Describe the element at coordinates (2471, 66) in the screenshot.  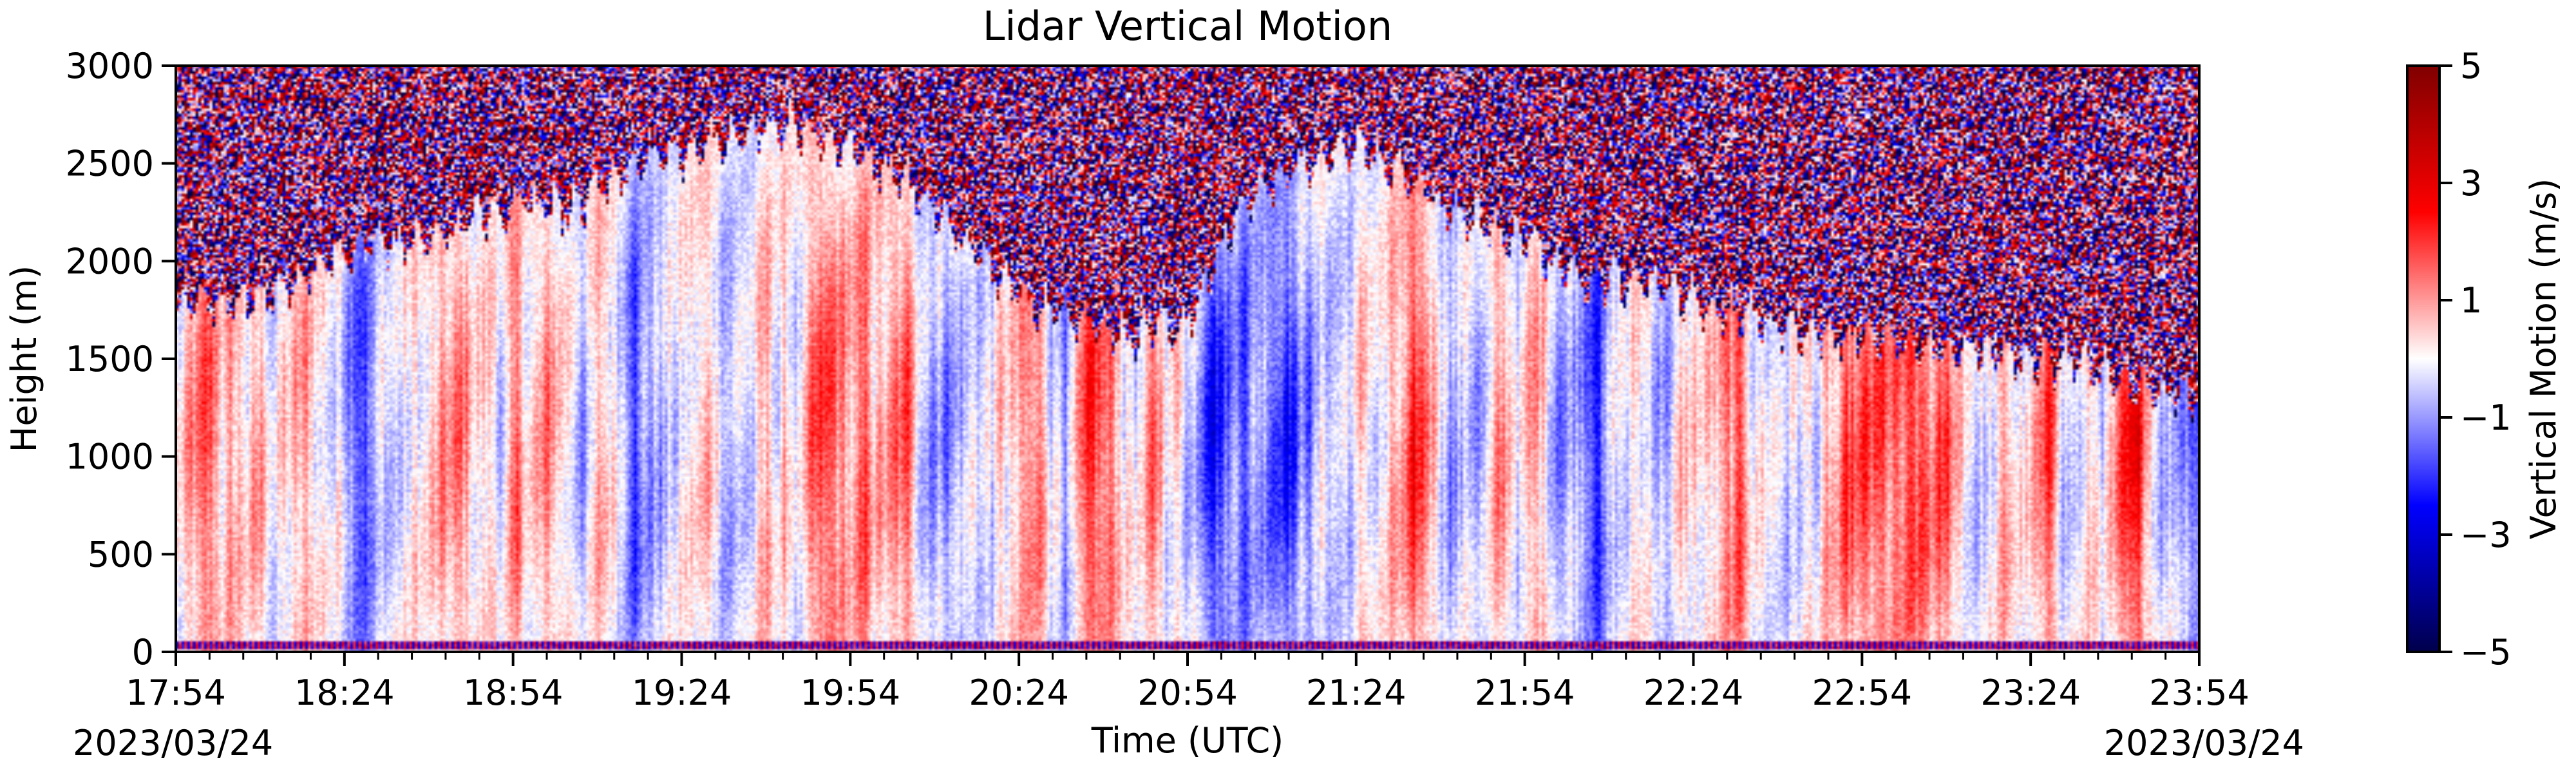
I see `colorbar-tick-label: 5` at that location.